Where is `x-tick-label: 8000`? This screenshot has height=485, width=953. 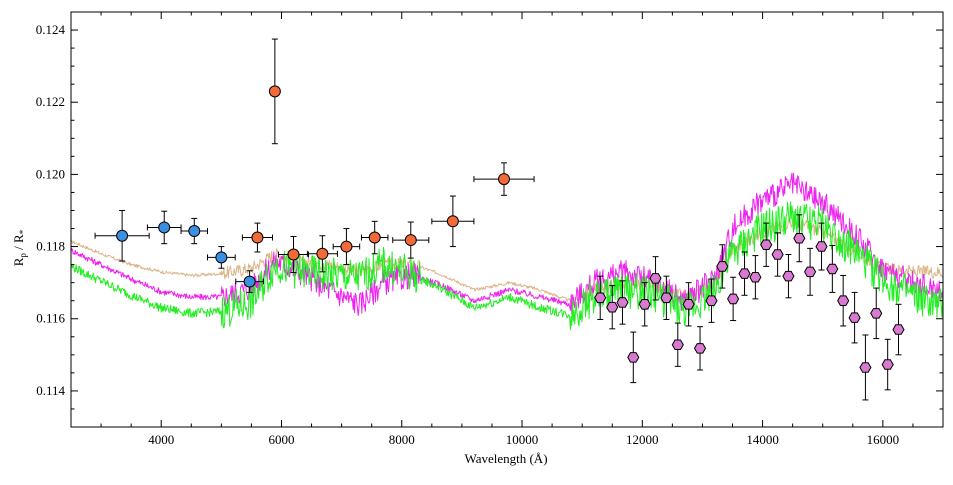 x-tick-label: 8000 is located at coordinates (402, 439).